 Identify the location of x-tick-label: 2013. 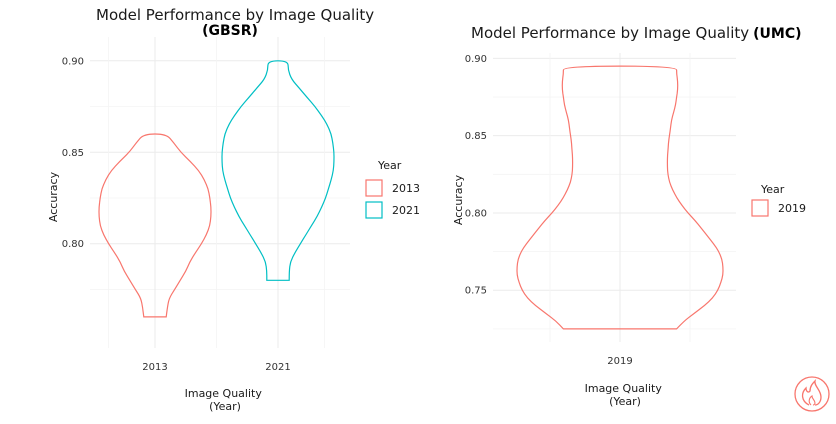
(154, 367).